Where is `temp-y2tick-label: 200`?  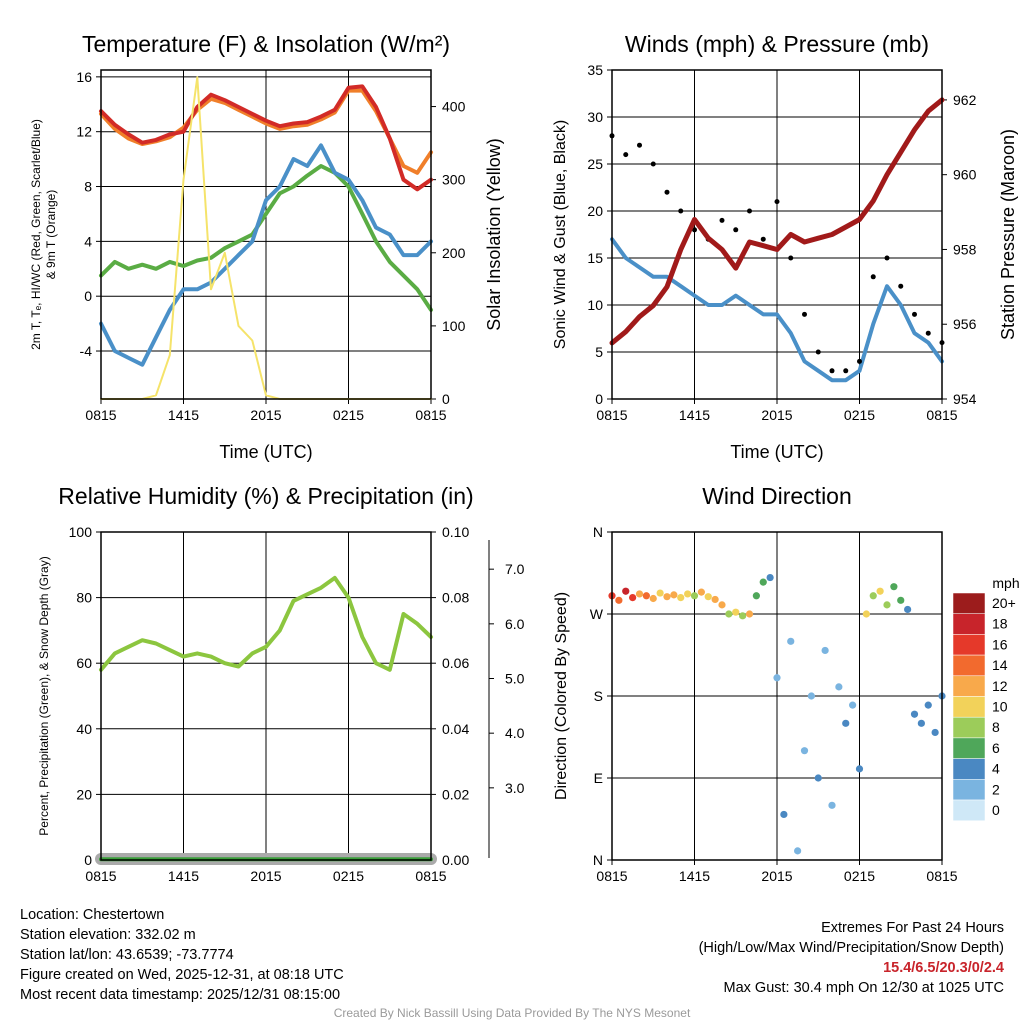
temp-y2tick-label: 200 is located at coordinates (454, 253).